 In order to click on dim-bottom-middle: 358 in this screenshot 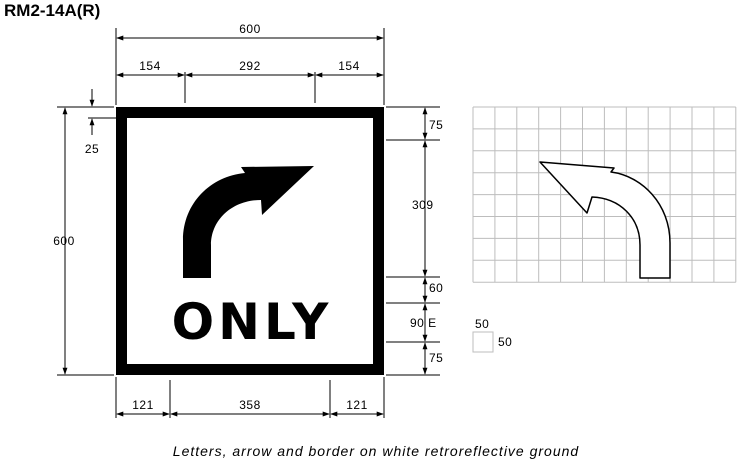, I will do `click(250, 405)`.